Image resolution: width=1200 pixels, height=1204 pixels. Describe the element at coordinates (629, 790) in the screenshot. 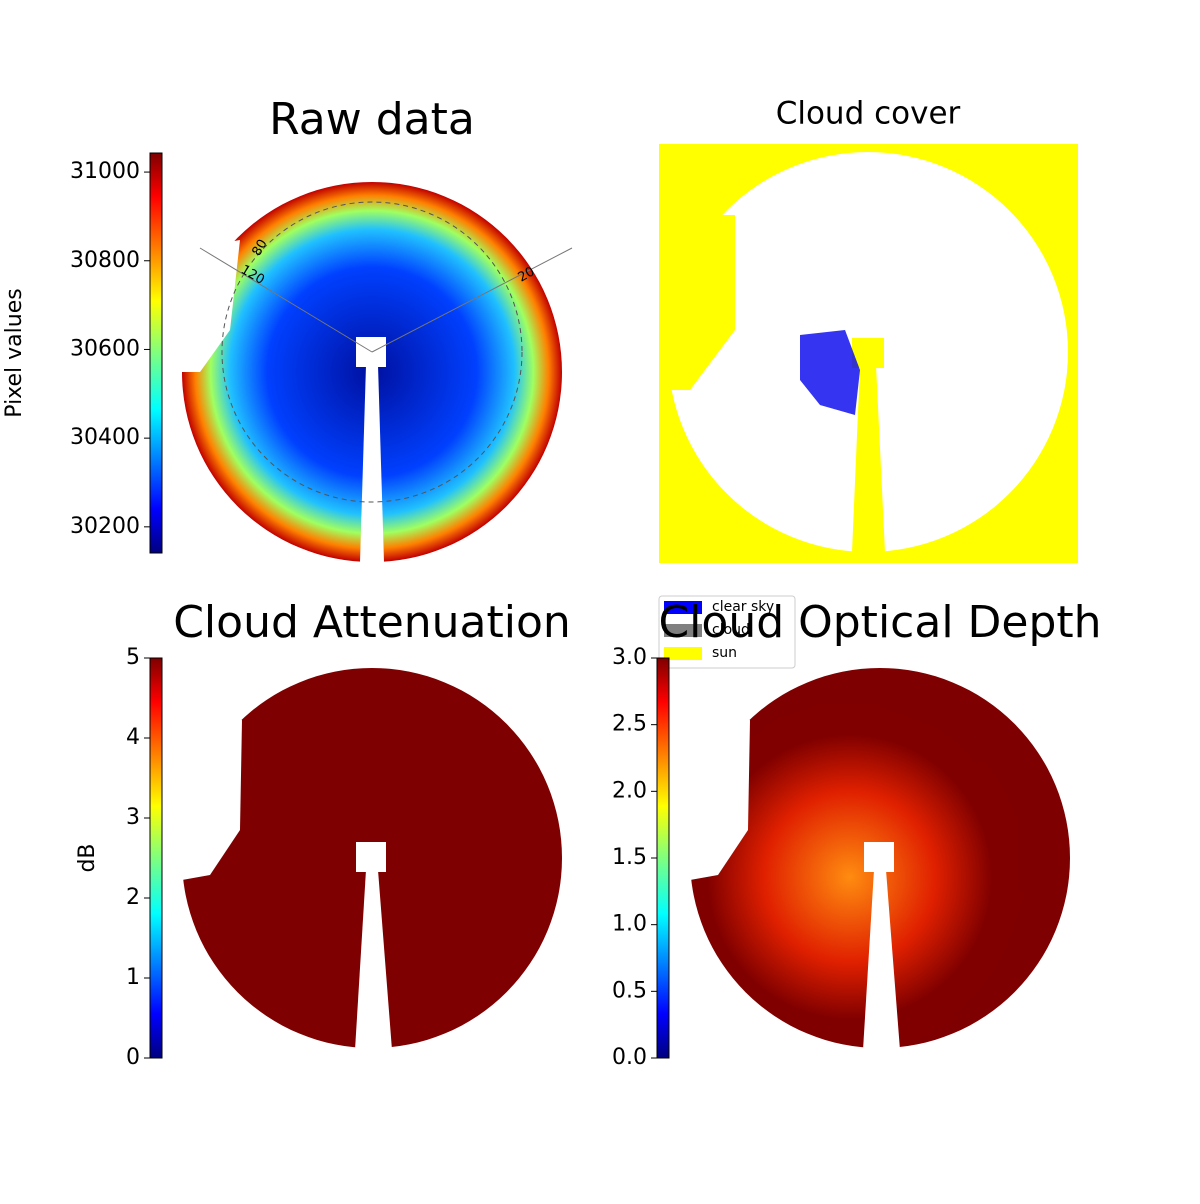

I see `tick-label: 2.0` at that location.